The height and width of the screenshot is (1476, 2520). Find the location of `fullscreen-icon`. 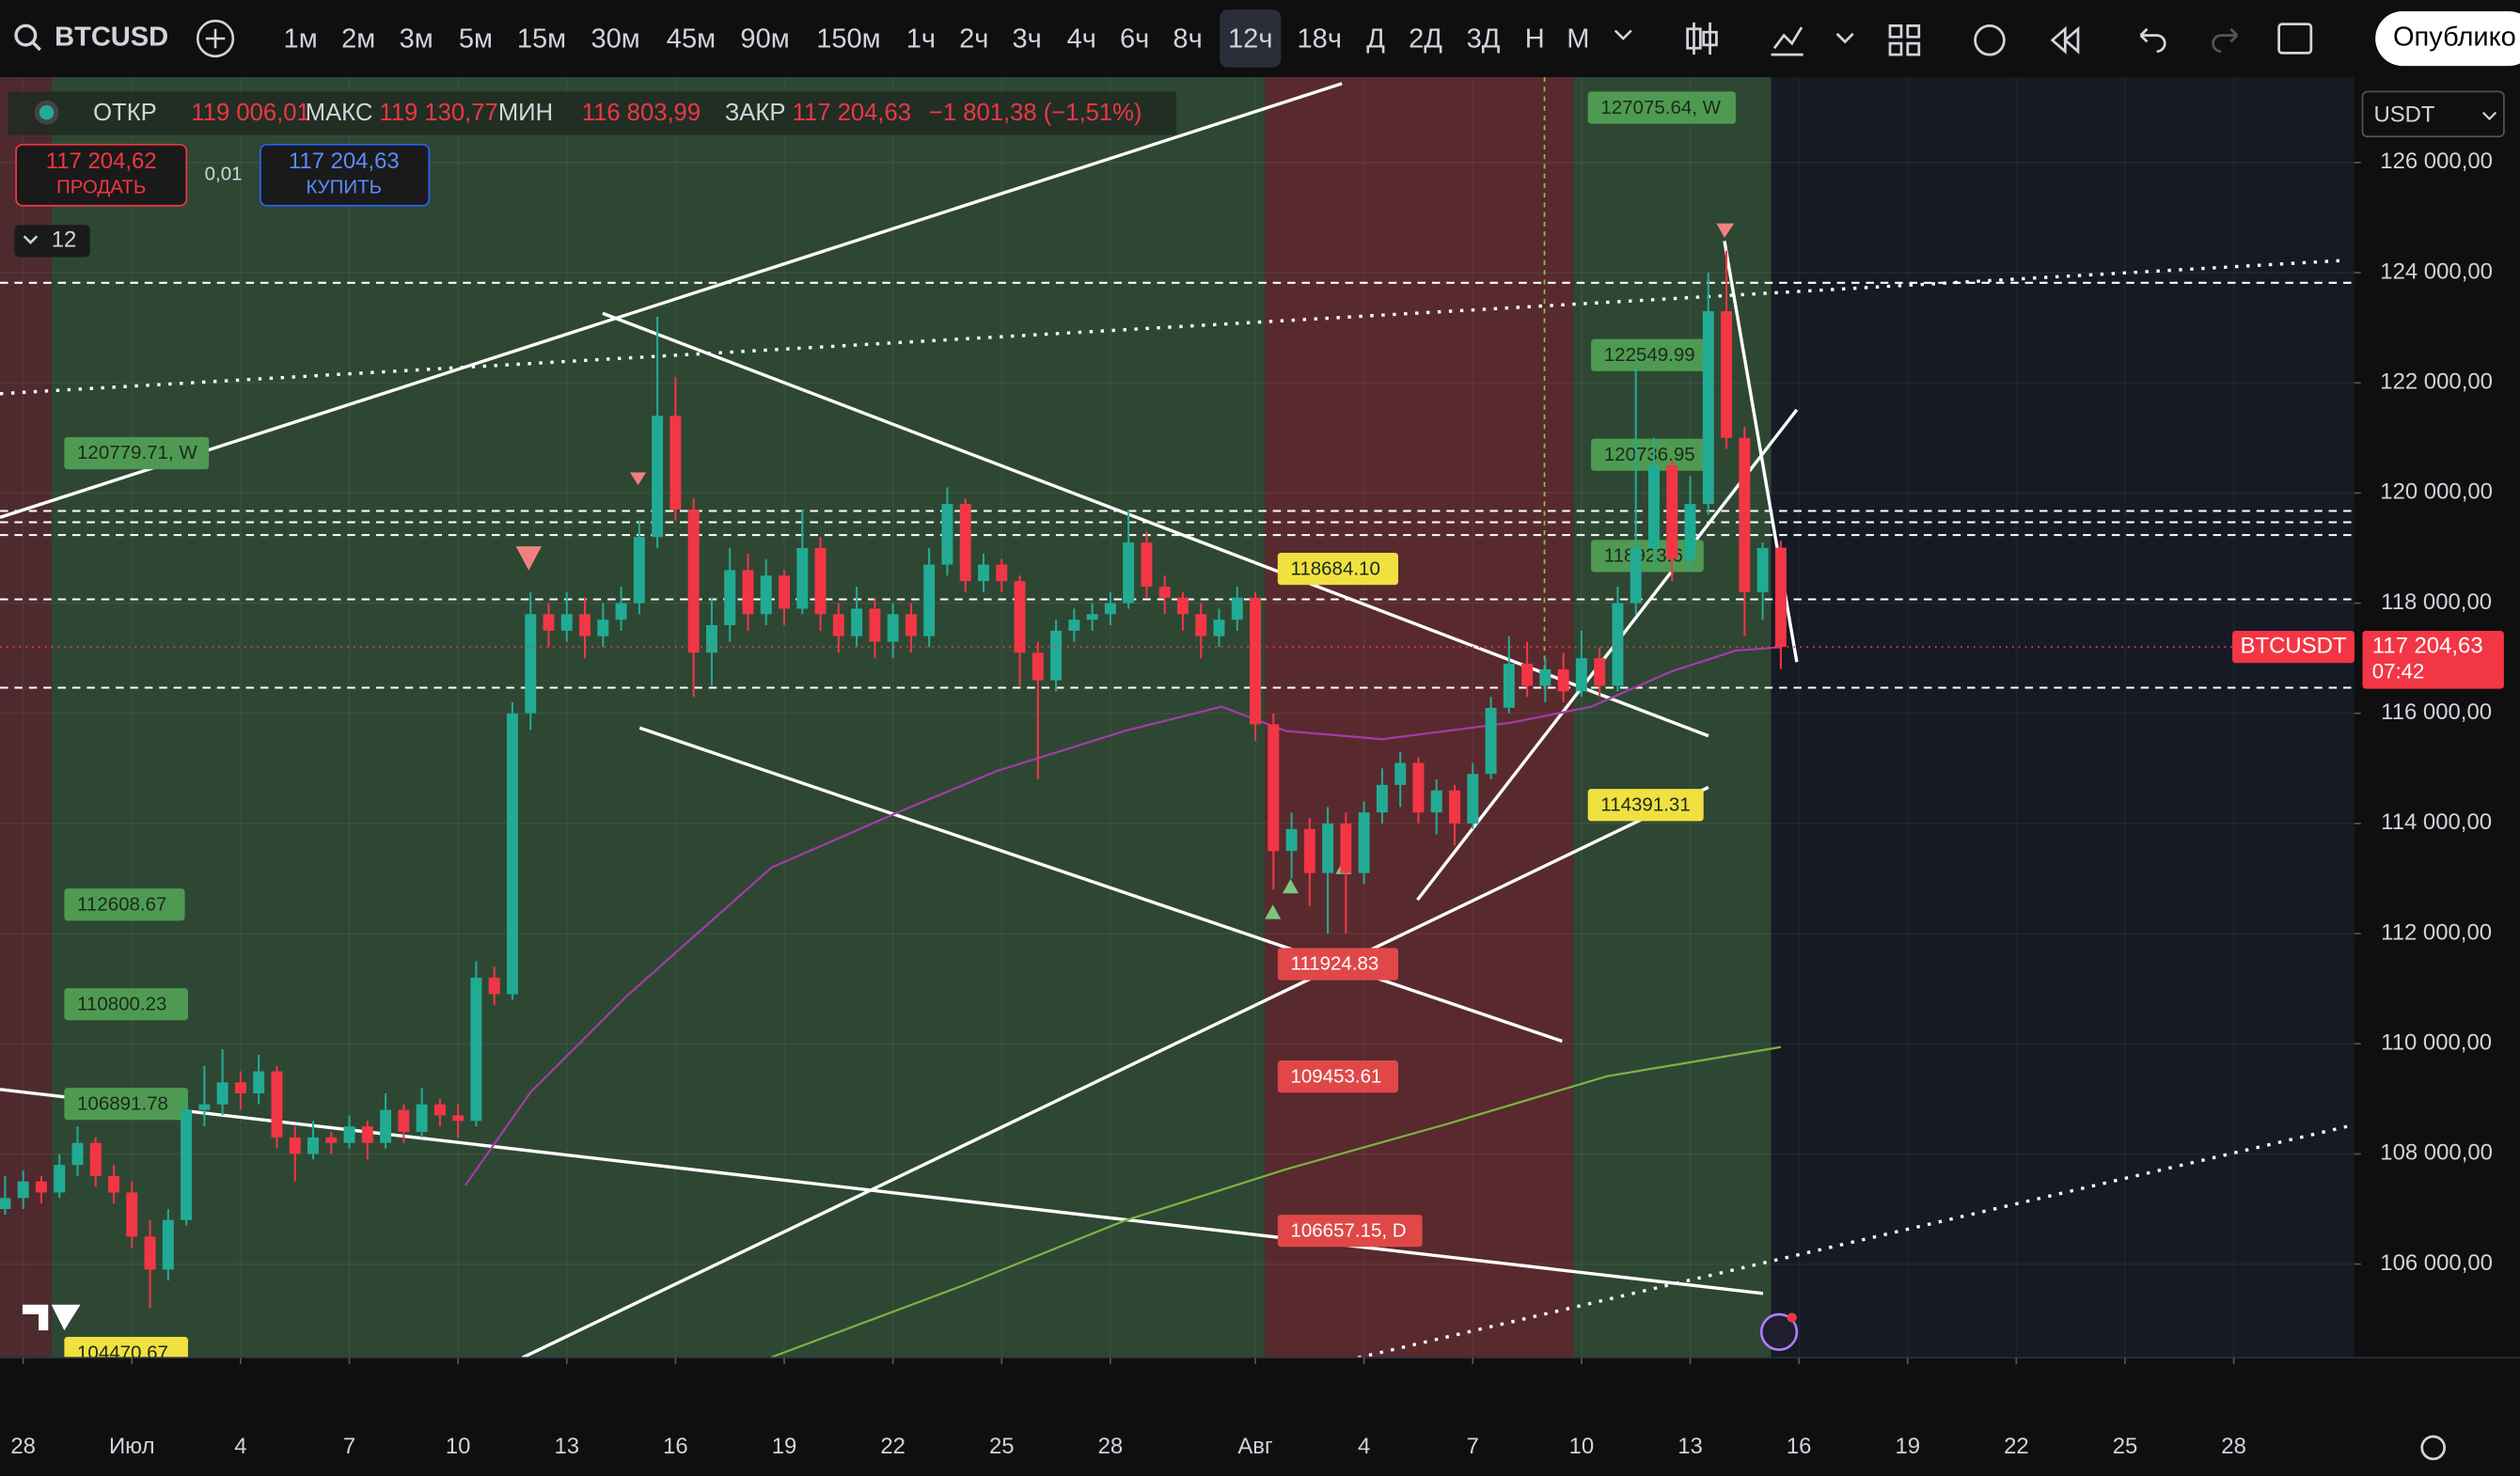

fullscreen-icon is located at coordinates (2295, 39).